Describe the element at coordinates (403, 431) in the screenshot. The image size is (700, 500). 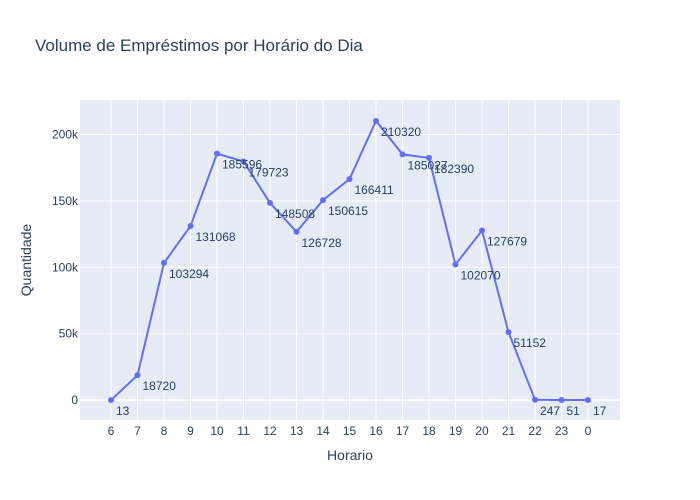
I see `x-tick-label: 17` at that location.